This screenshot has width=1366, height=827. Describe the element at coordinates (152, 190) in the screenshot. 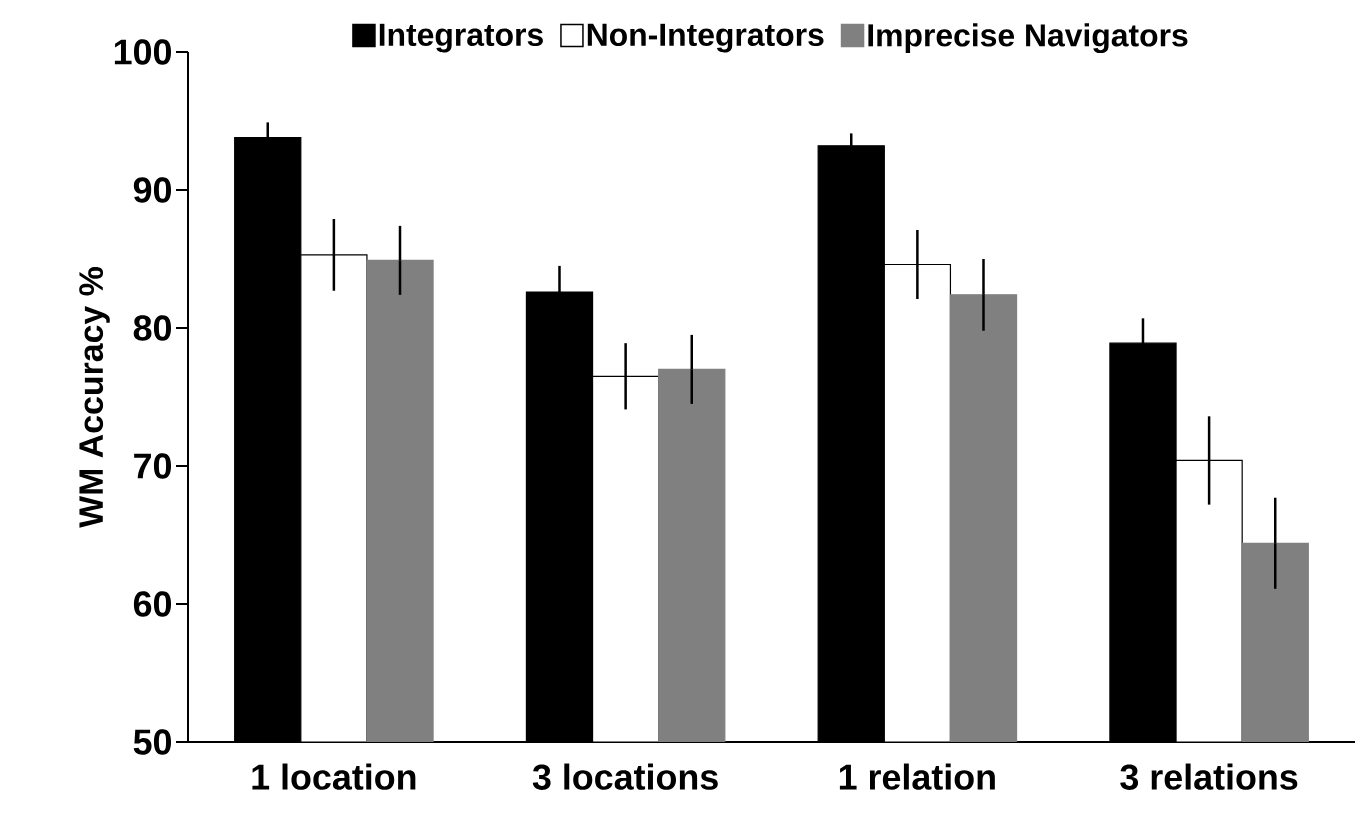

I see `y-tick-label: 90` at that location.